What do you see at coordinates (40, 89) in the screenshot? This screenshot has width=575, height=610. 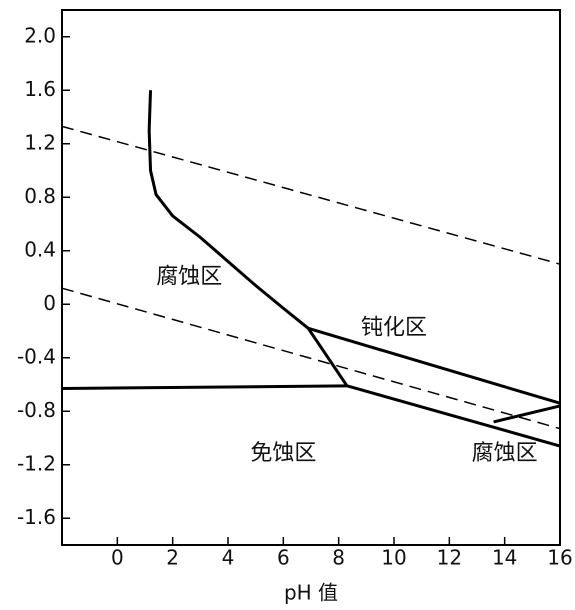 I see `y-tick-label: 1.6` at bounding box center [40, 89].